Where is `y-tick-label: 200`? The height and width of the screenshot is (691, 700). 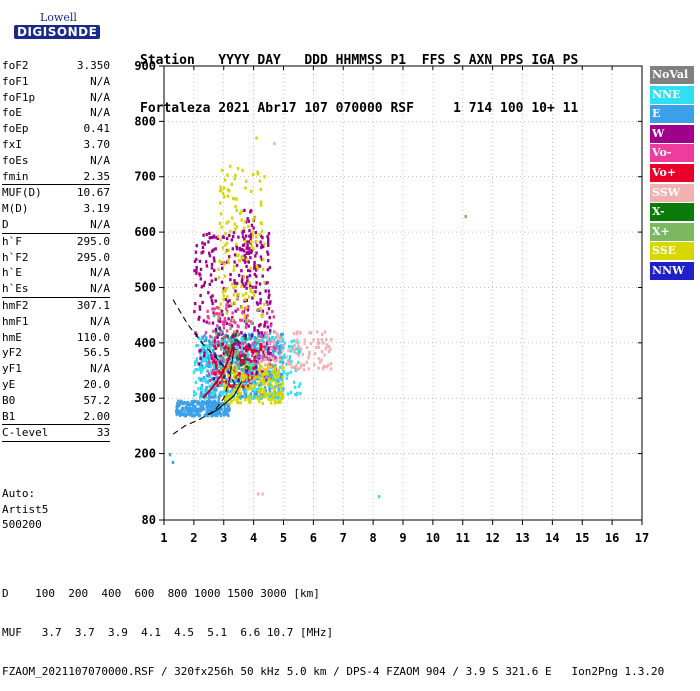 y-tick-label: 200 is located at coordinates (145, 454).